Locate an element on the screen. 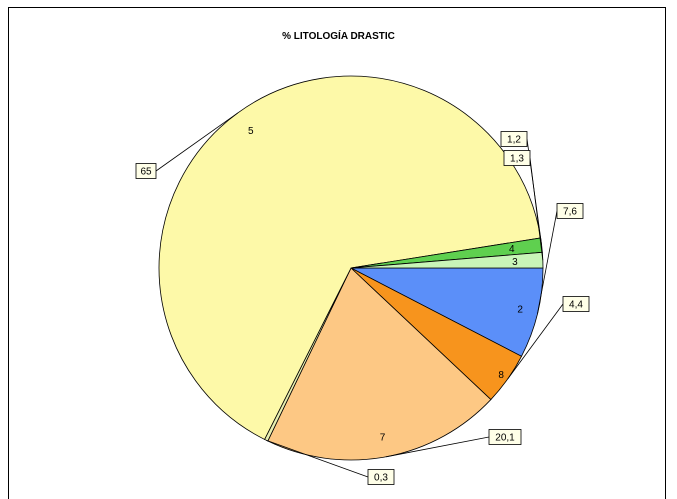 This screenshot has width=677, height=499. value-label: 20,1 is located at coordinates (505, 438).